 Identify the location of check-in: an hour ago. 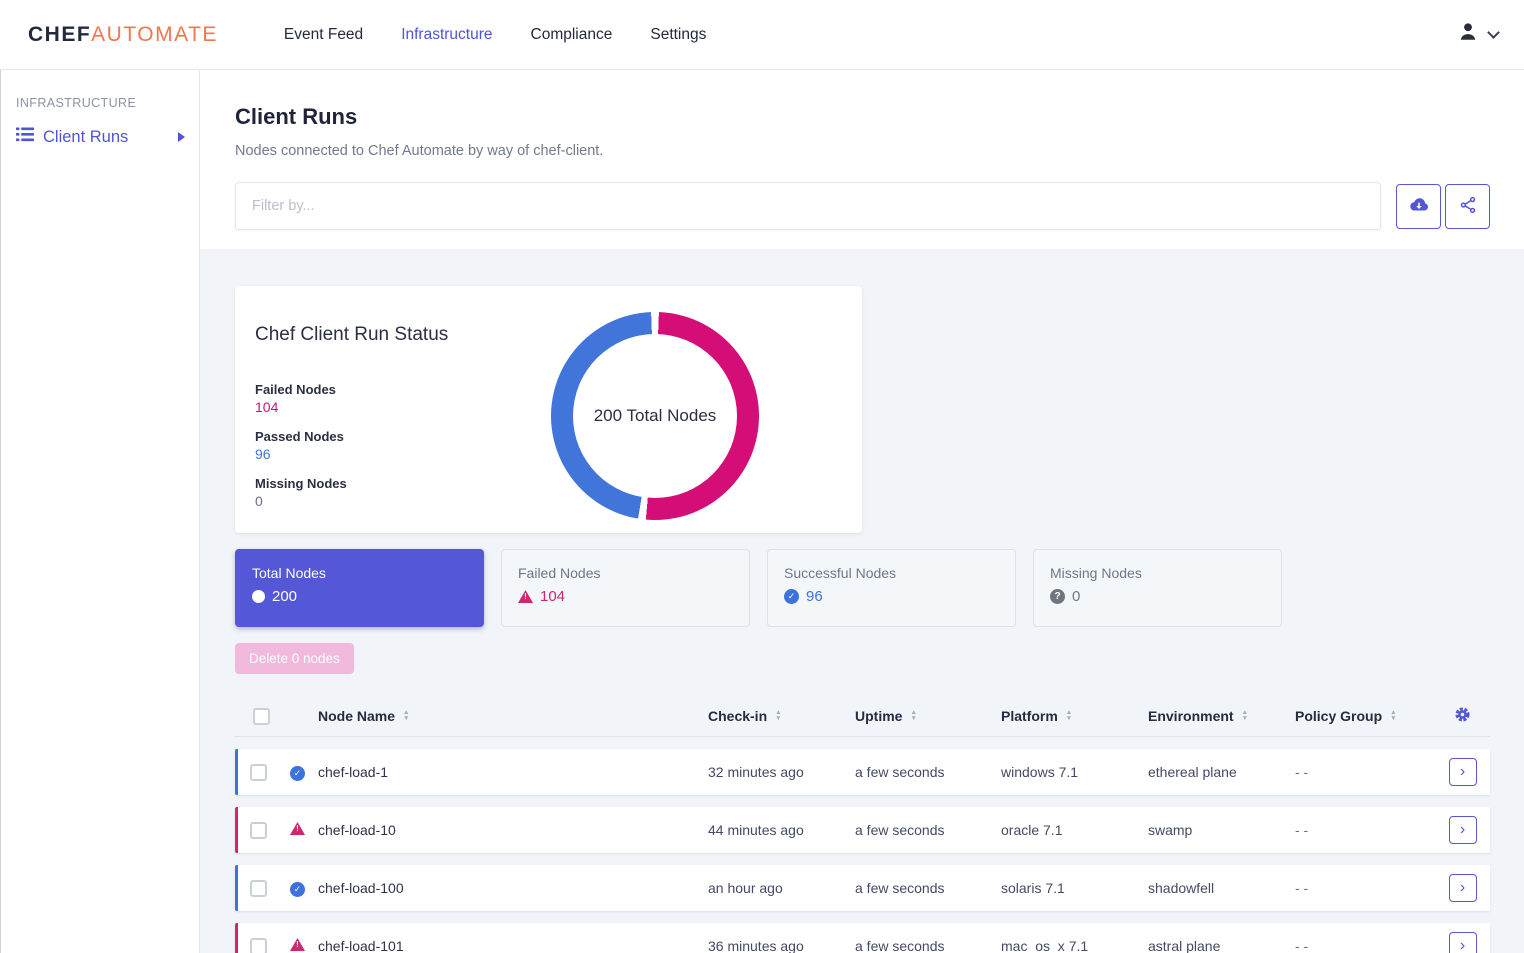
(745, 888).